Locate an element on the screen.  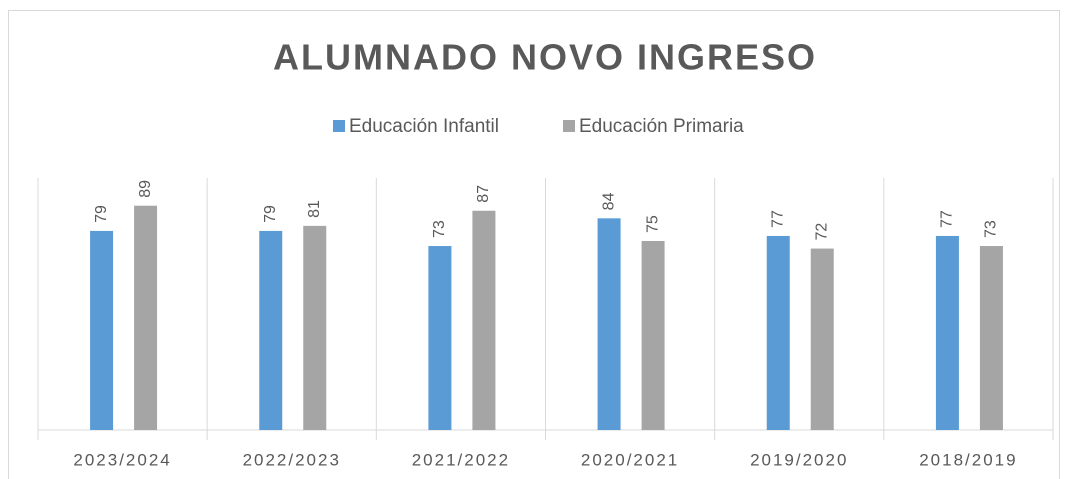
data-label: 75 is located at coordinates (652, 224).